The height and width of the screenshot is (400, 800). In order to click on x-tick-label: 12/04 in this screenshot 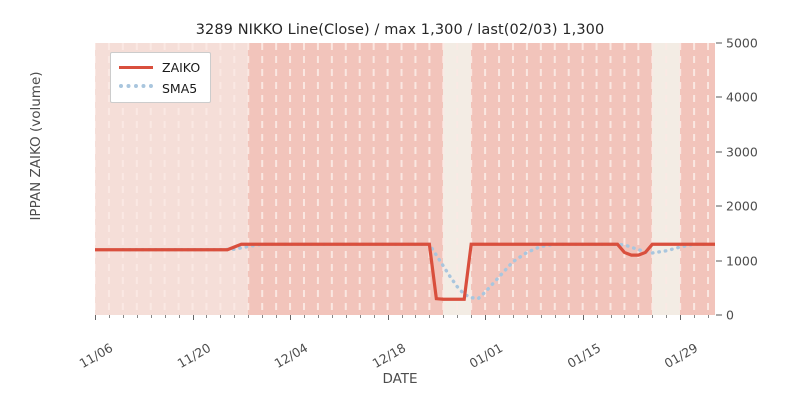, I will do `click(291, 356)`.